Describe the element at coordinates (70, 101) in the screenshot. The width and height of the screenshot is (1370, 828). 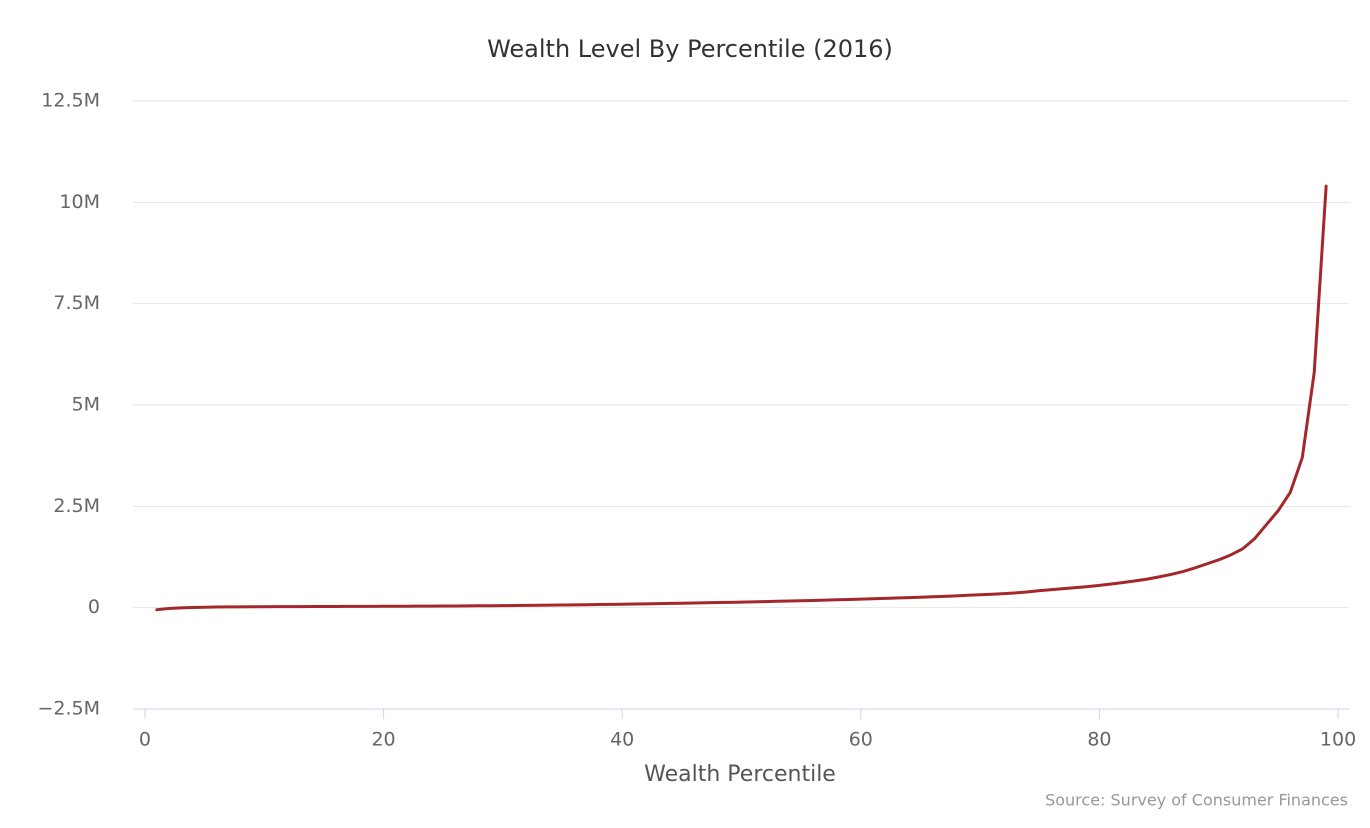
I see `y-tick-label: 12.5M` at that location.